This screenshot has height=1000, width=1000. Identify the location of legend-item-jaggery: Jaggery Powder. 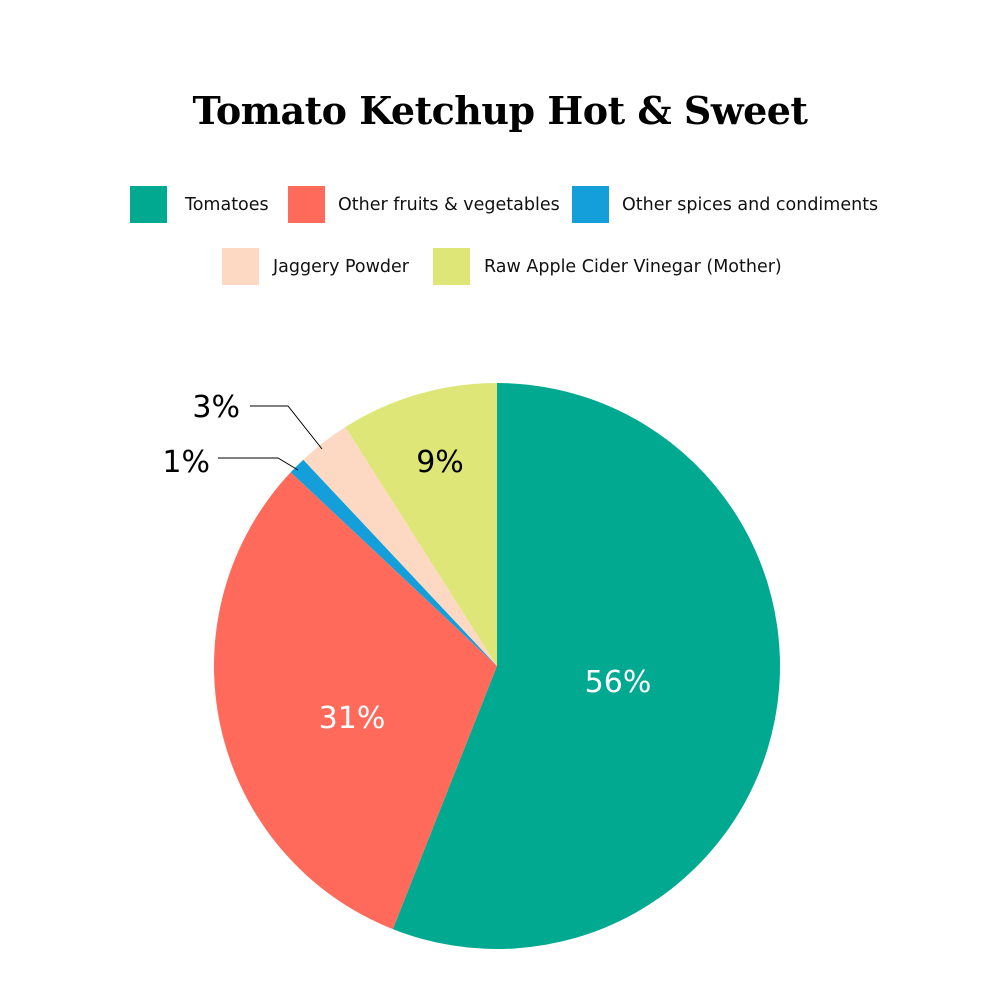
(315, 266).